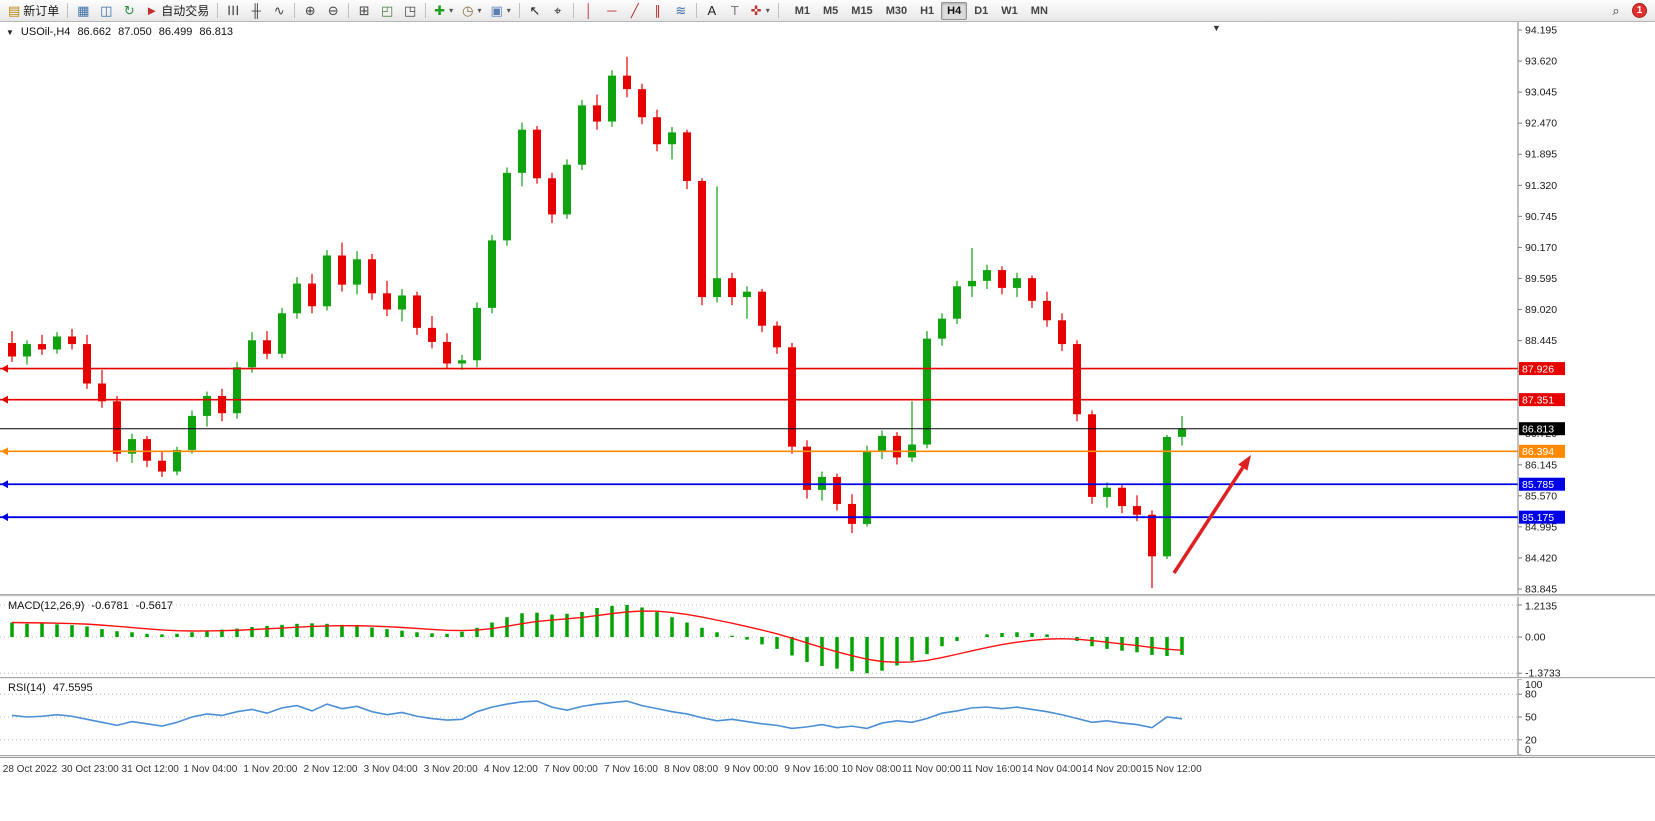 The width and height of the screenshot is (1655, 821). What do you see at coordinates (468, 10) in the screenshot?
I see `timeframes-menu-icon: ◷` at bounding box center [468, 10].